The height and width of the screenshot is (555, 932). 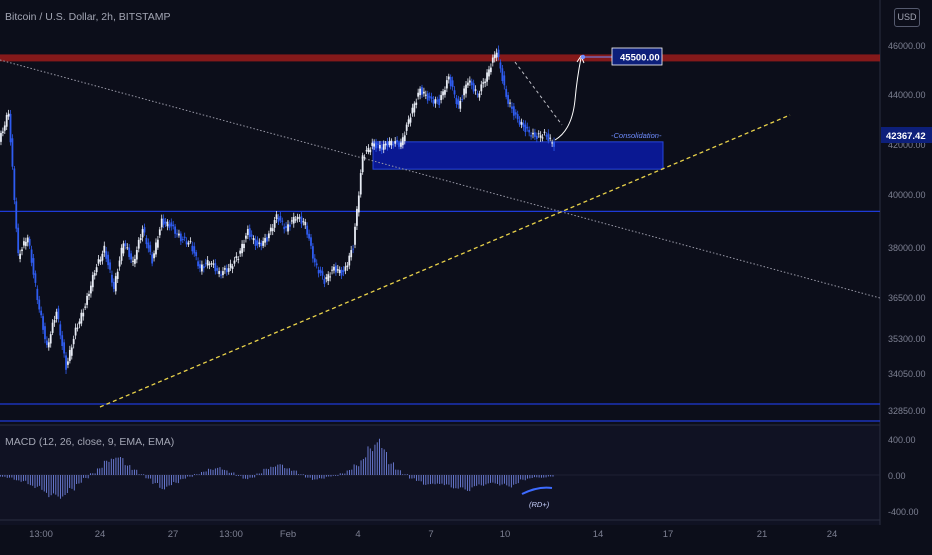 What do you see at coordinates (568, 99) in the screenshot?
I see `projection-arrow` at bounding box center [568, 99].